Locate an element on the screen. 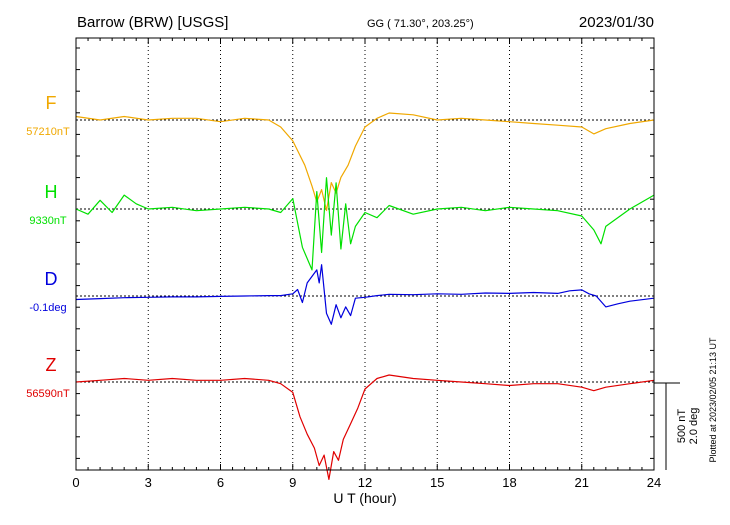  series-line-d is located at coordinates (365, 294).